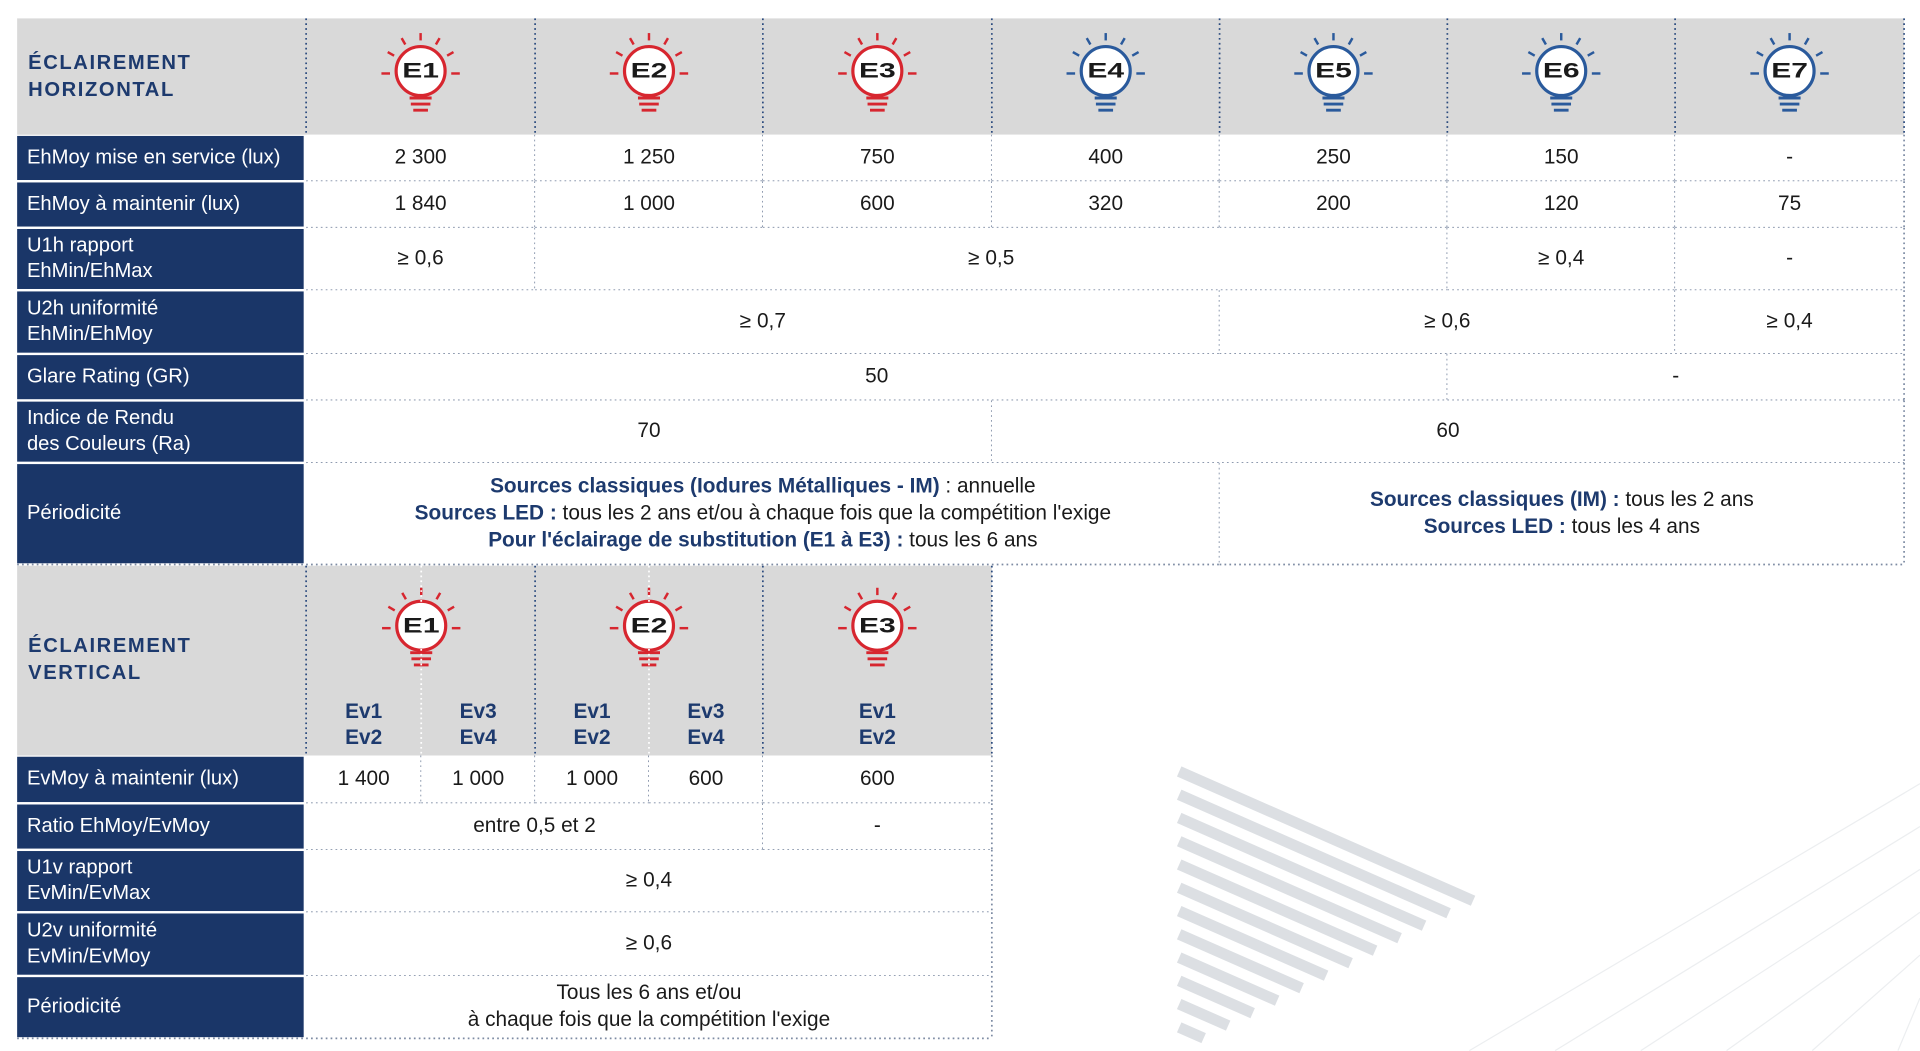 The image size is (1920, 1051). I want to click on lamp-icon: E2, so click(649, 72).